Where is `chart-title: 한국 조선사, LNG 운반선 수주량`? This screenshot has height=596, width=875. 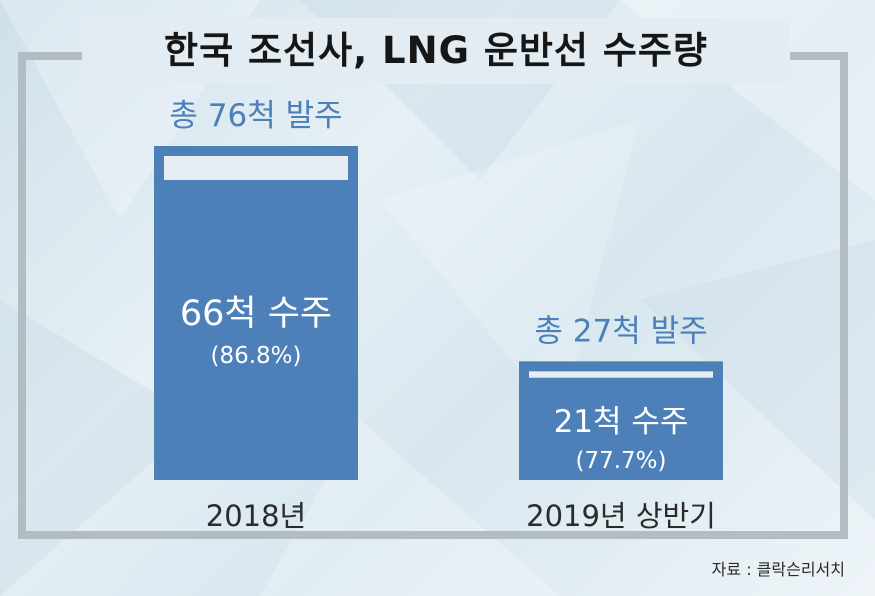
chart-title: 한국 조선사, LNG 운반선 수주량 is located at coordinates (436, 50).